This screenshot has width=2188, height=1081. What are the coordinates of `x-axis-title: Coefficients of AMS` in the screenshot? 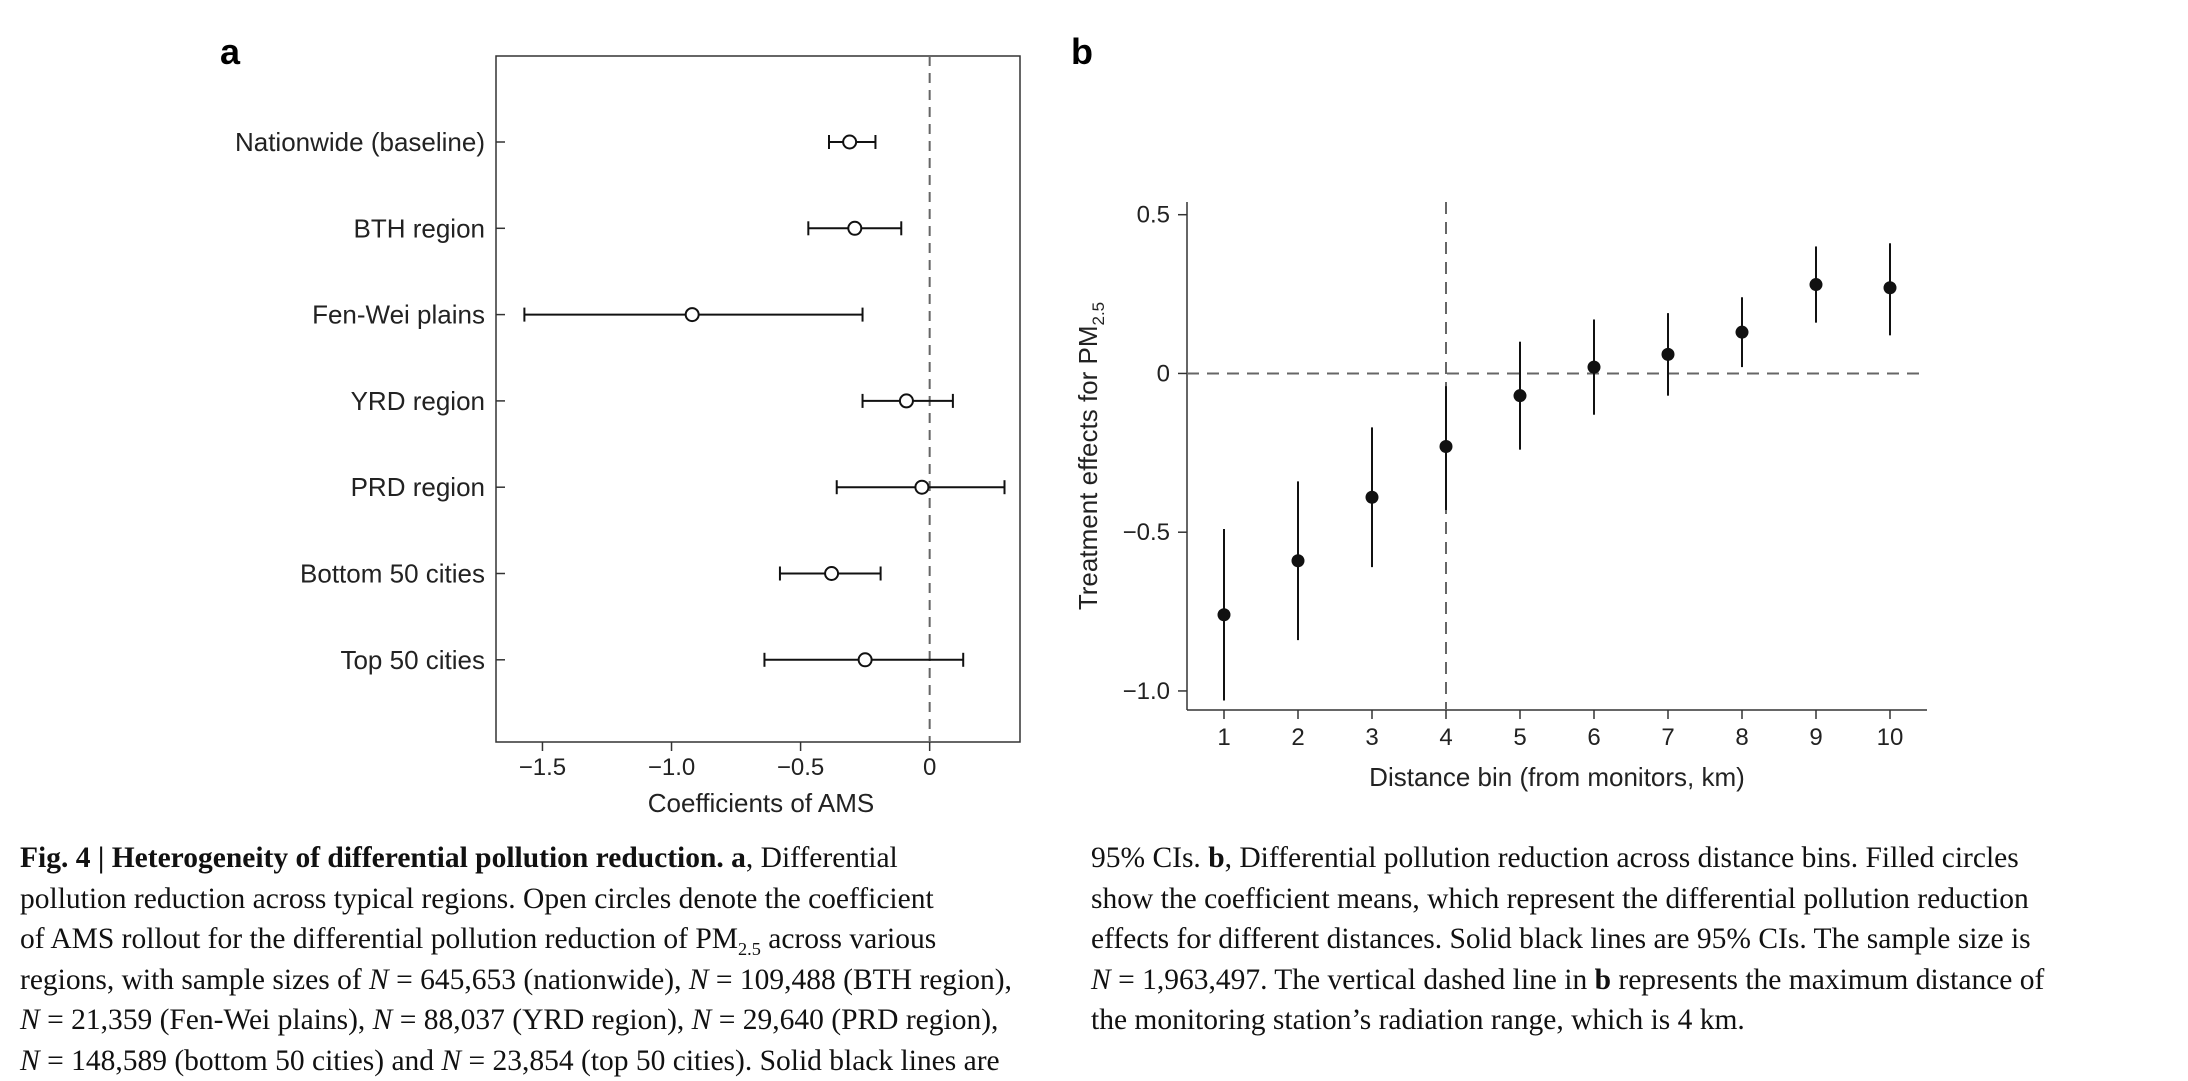 It's located at (761, 803).